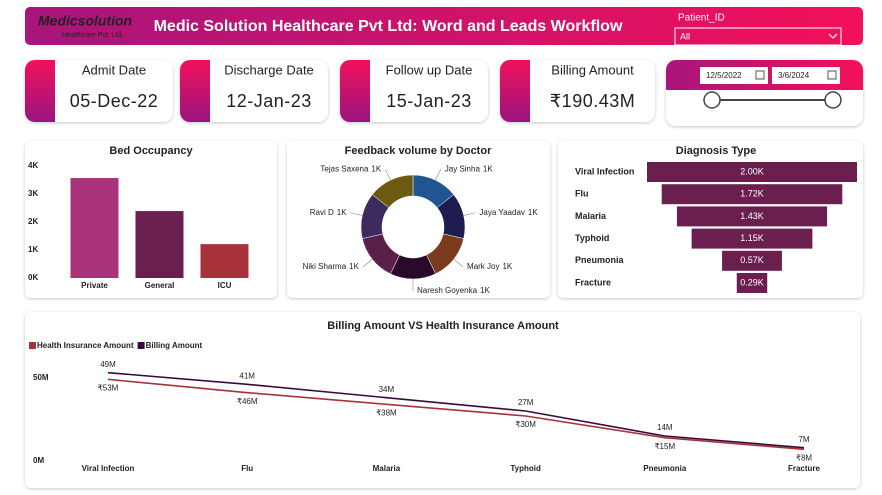 This screenshot has height=495, width=882. I want to click on date-end: 3/6/2024, so click(794, 75).